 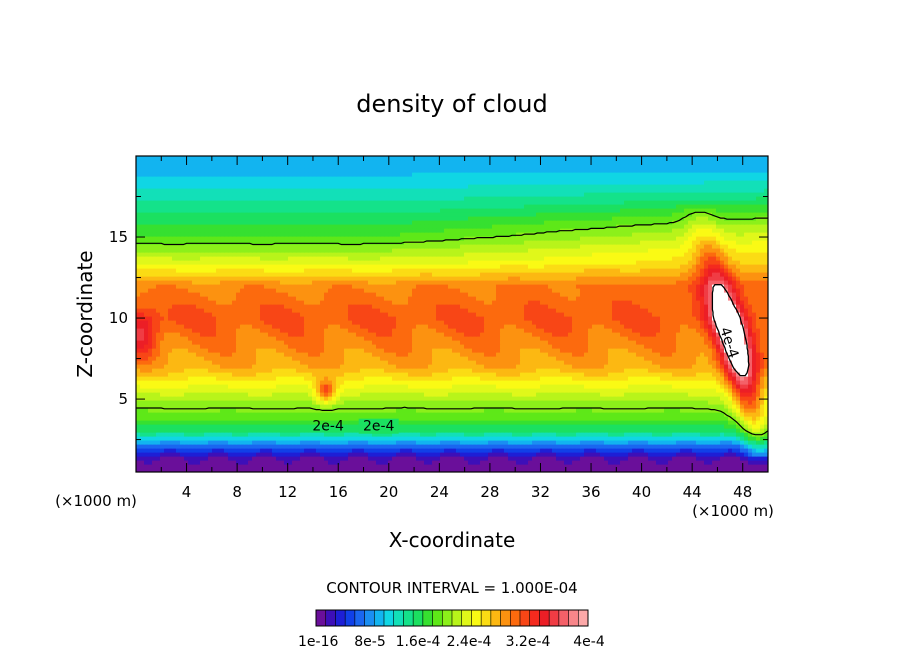 I want to click on chart-title: density of cloud, so click(x=451, y=104).